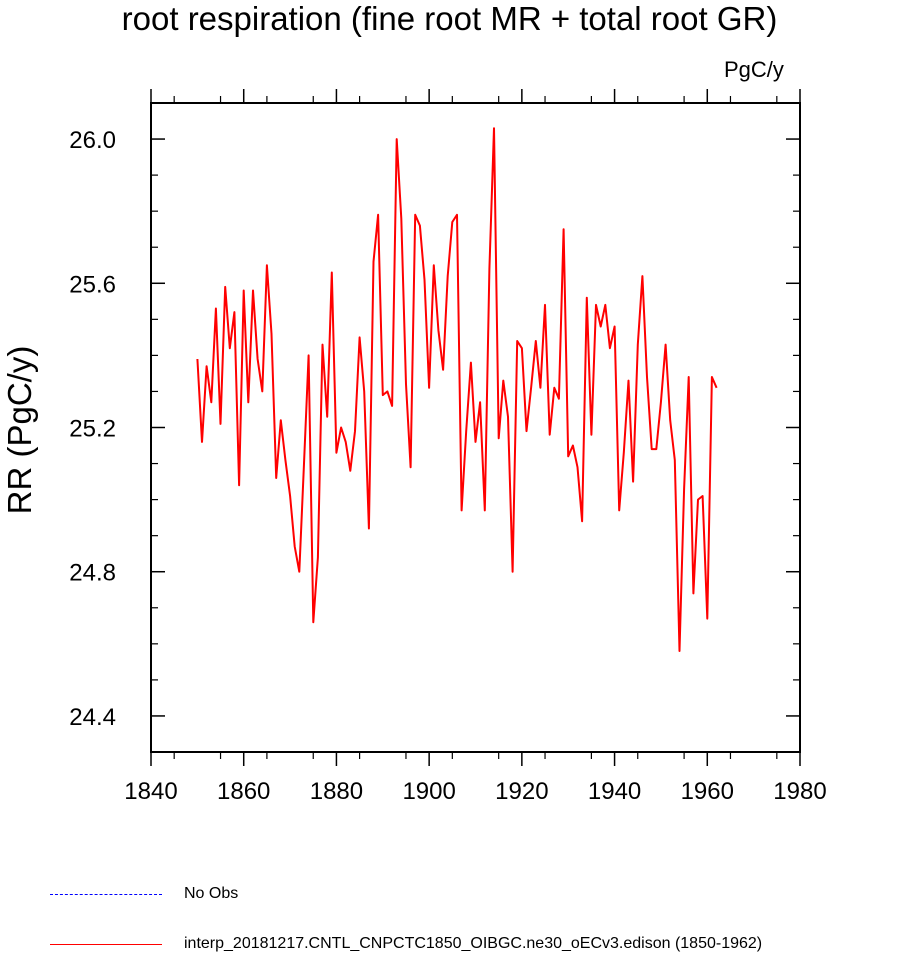  Describe the element at coordinates (92, 140) in the screenshot. I see `y-tick-label: 26.0` at that location.